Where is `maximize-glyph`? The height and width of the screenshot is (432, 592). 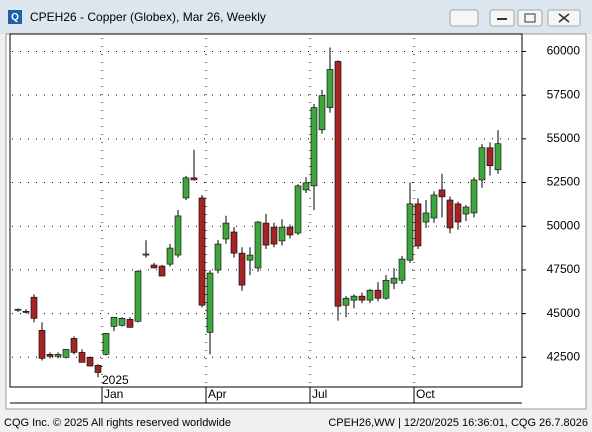 maximize-glyph is located at coordinates (530, 18).